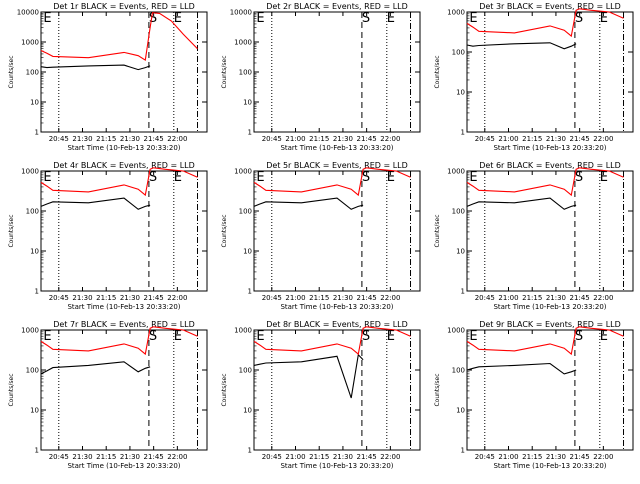 This screenshot has width=640, height=484. What do you see at coordinates (124, 6) in the screenshot?
I see `panel-title: Det 1r BLACK = Events, RED = LLD` at bounding box center [124, 6].